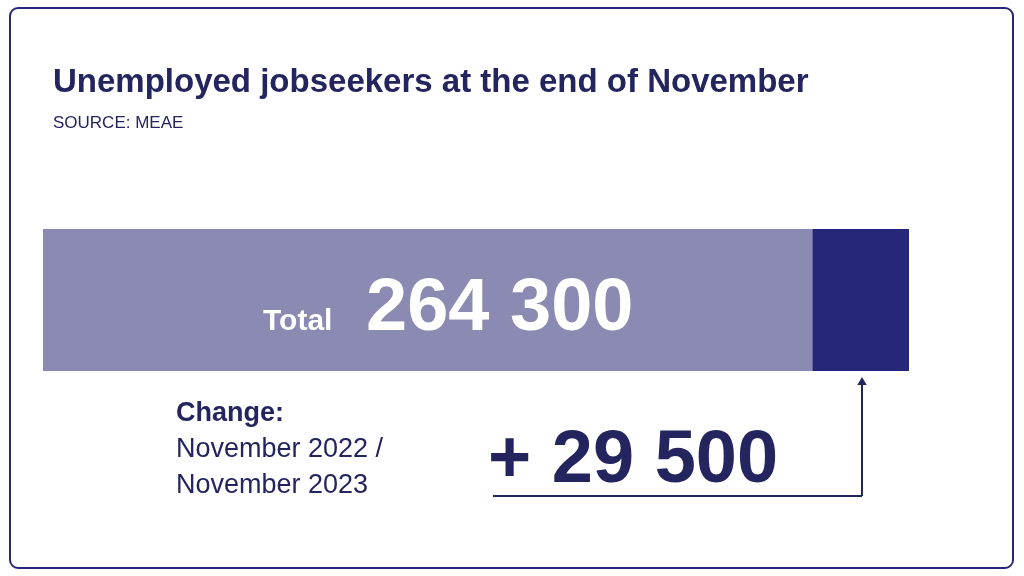  What do you see at coordinates (431, 80) in the screenshot?
I see `chart-title: Unemployed jobseekers at the end of November` at bounding box center [431, 80].